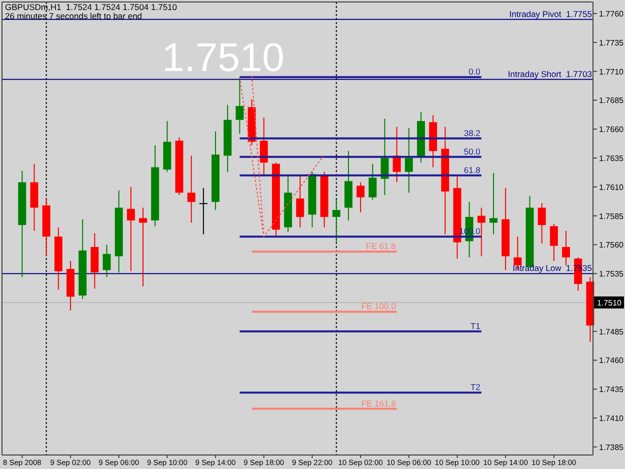  What do you see at coordinates (472, 151) in the screenshot?
I see `series-label: 50.0` at bounding box center [472, 151].